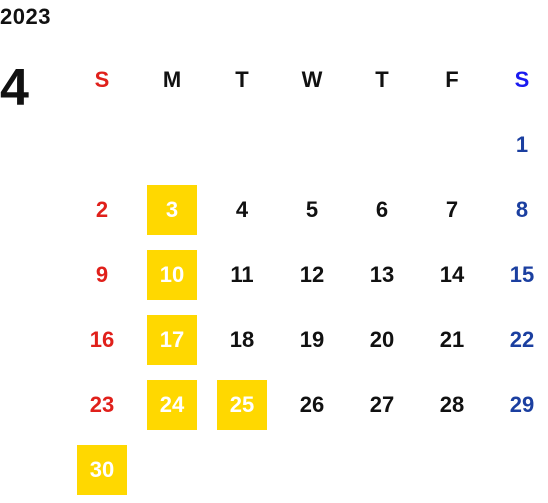 Image resolution: width=548 pixels, height=503 pixels. What do you see at coordinates (452, 79) in the screenshot?
I see `weekday-header-fri: F` at bounding box center [452, 79].